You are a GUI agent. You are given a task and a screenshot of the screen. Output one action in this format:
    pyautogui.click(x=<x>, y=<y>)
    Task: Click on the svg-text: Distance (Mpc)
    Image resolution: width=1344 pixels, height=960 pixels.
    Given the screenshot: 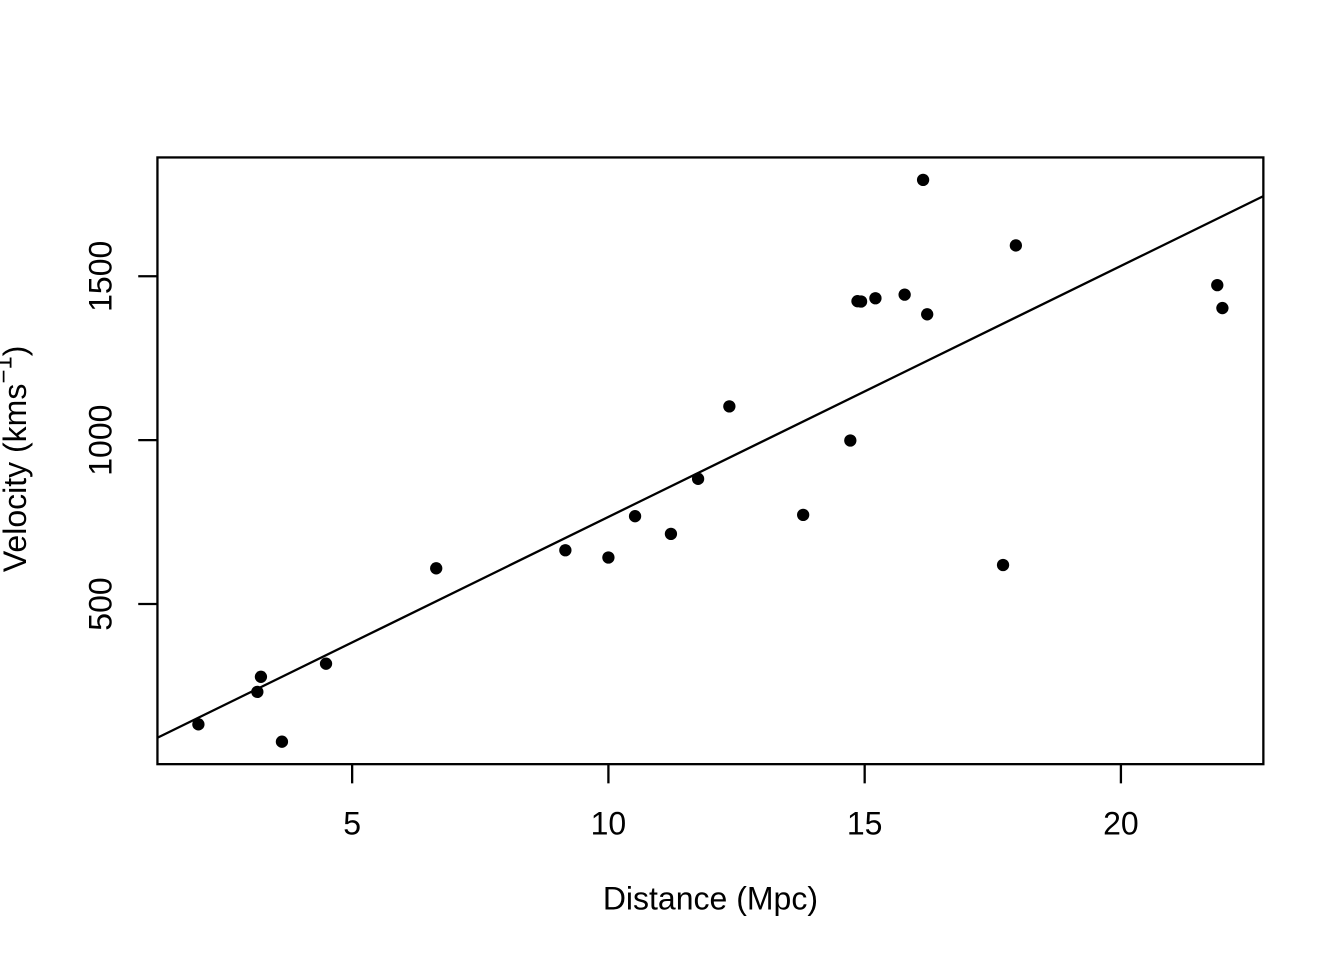 What is the action you would take?
    pyautogui.click(x=710, y=899)
    